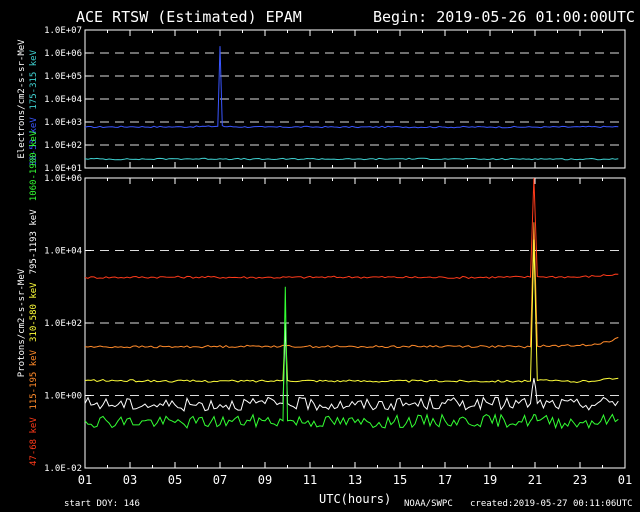  I want to click on y-tick-label: 1.0E+03, so click(63, 123).